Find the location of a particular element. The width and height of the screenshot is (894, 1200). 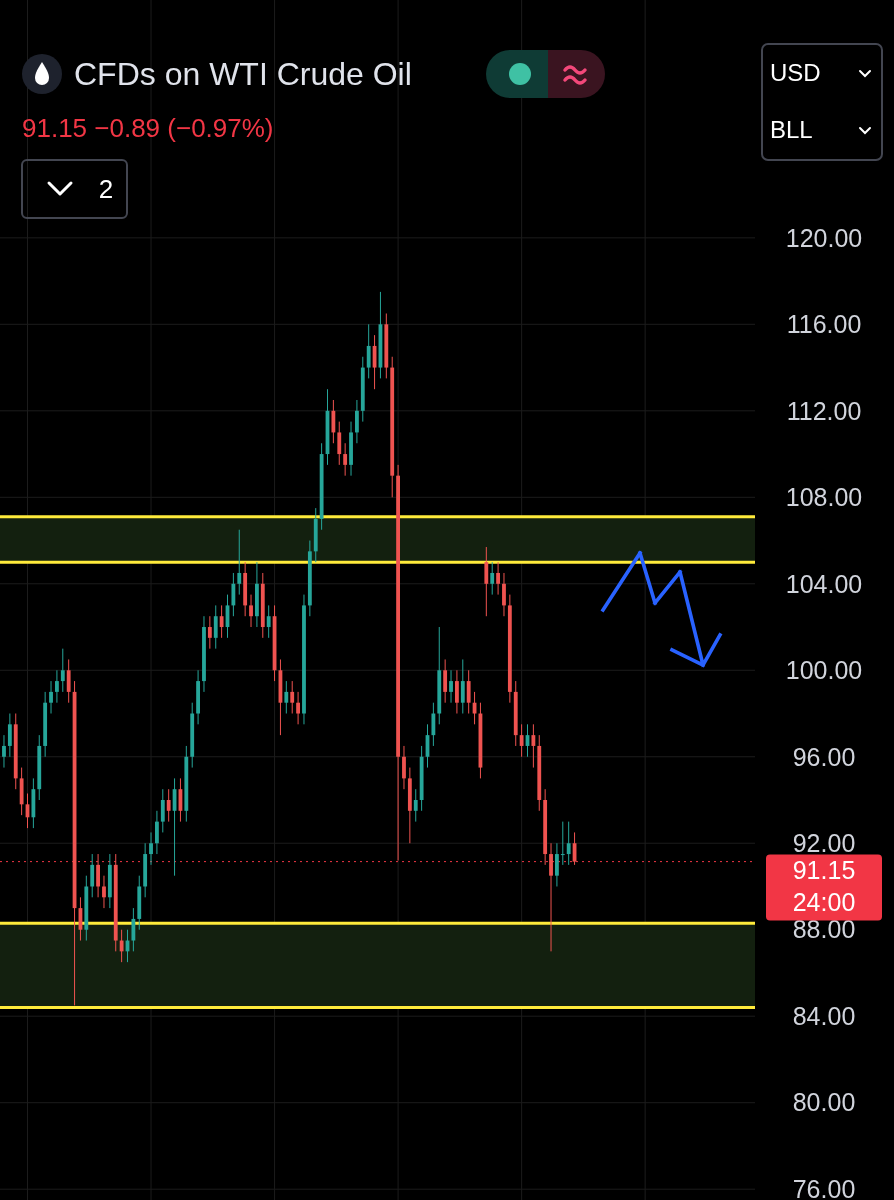

annotation: 2 is located at coordinates (106, 189).